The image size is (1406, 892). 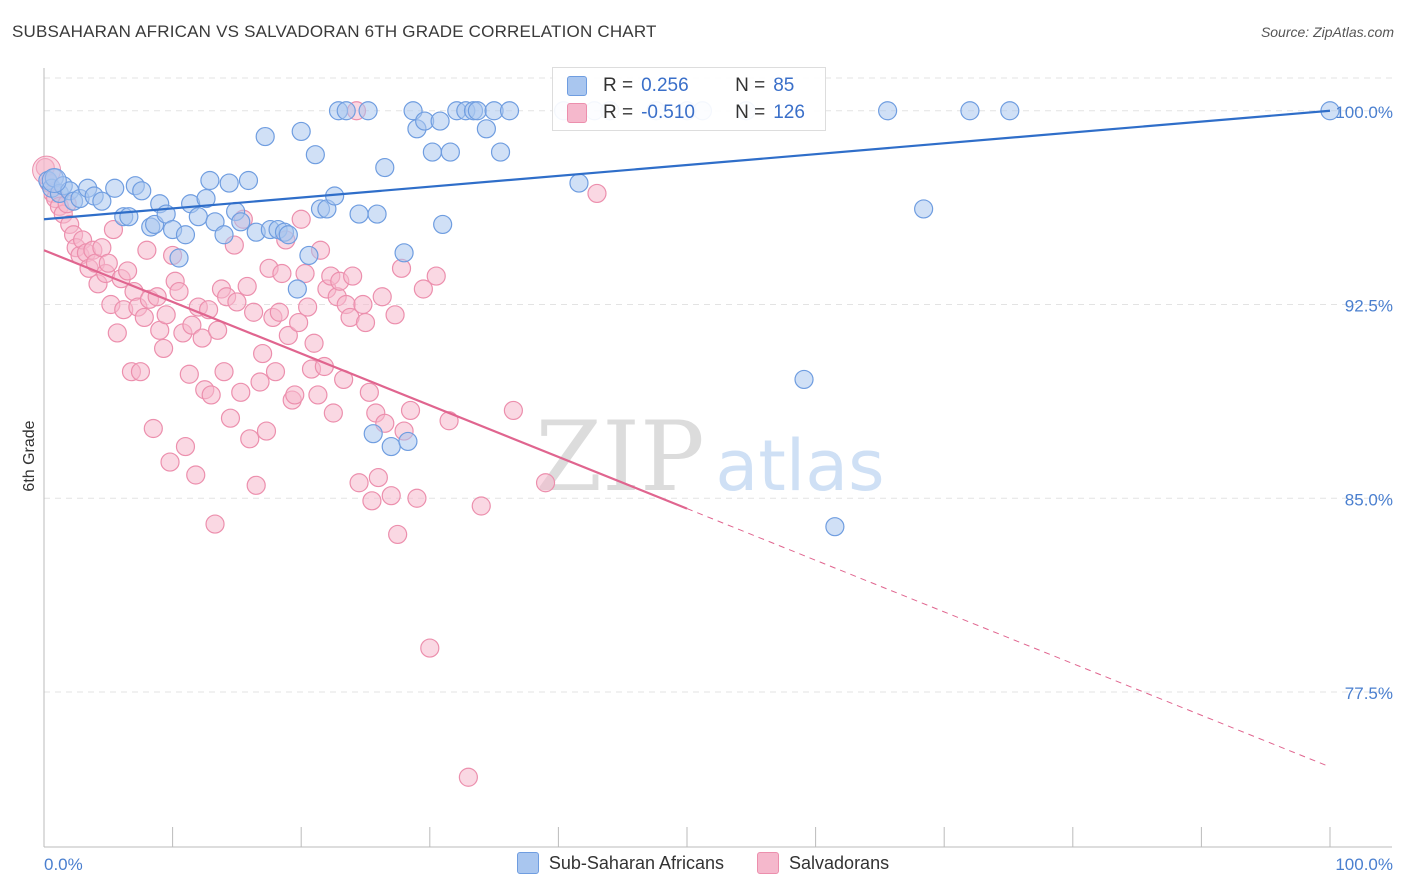 I want to click on x-tick-label: 0.0%, so click(x=63, y=864).